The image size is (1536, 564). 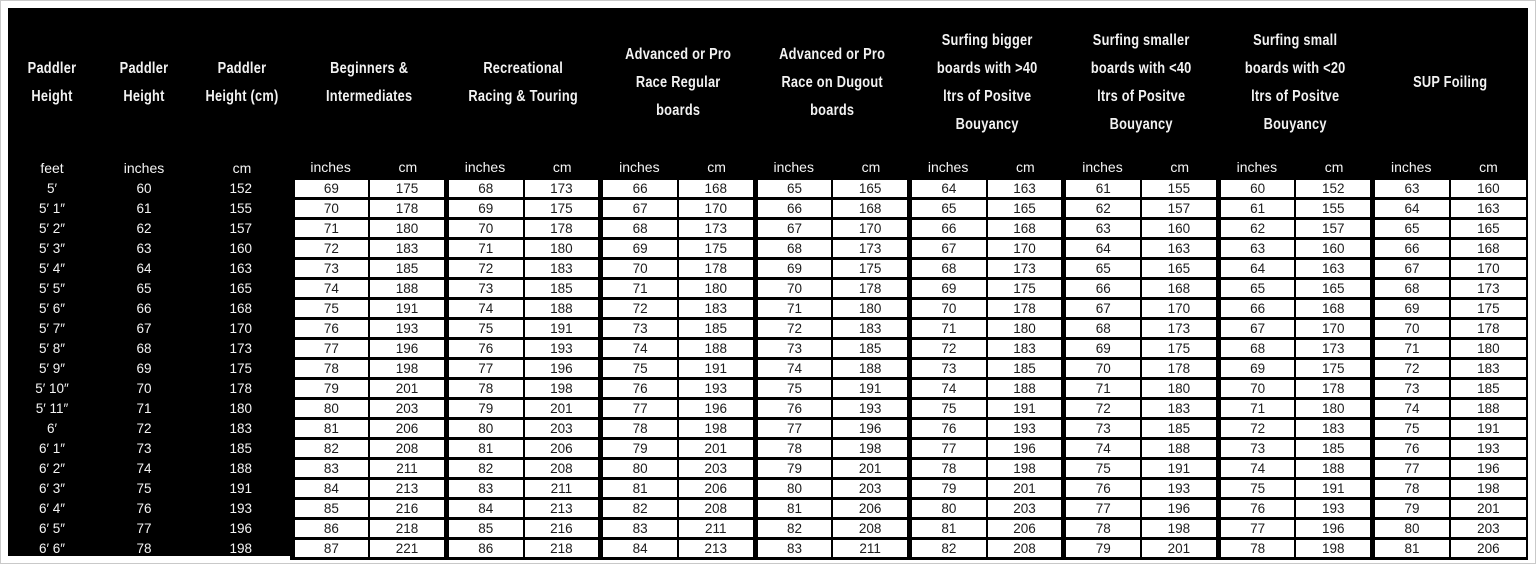 What do you see at coordinates (52, 208) in the screenshot?
I see `height-feet-cell: 5′ 1″` at bounding box center [52, 208].